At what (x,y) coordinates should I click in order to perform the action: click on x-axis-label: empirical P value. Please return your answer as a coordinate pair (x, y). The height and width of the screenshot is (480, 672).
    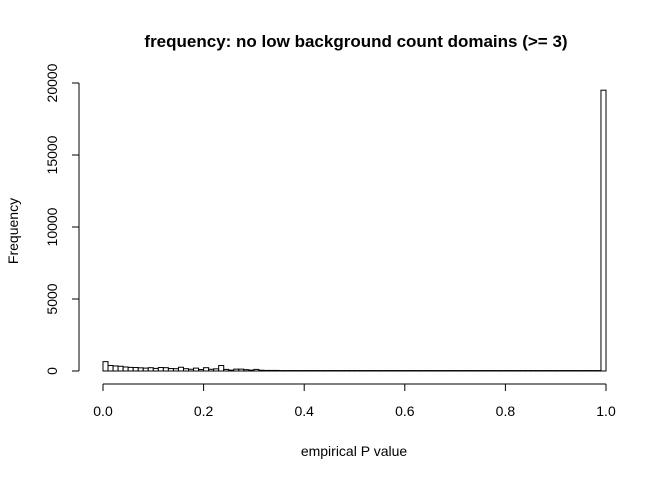
    Looking at the image, I should click on (354, 451).